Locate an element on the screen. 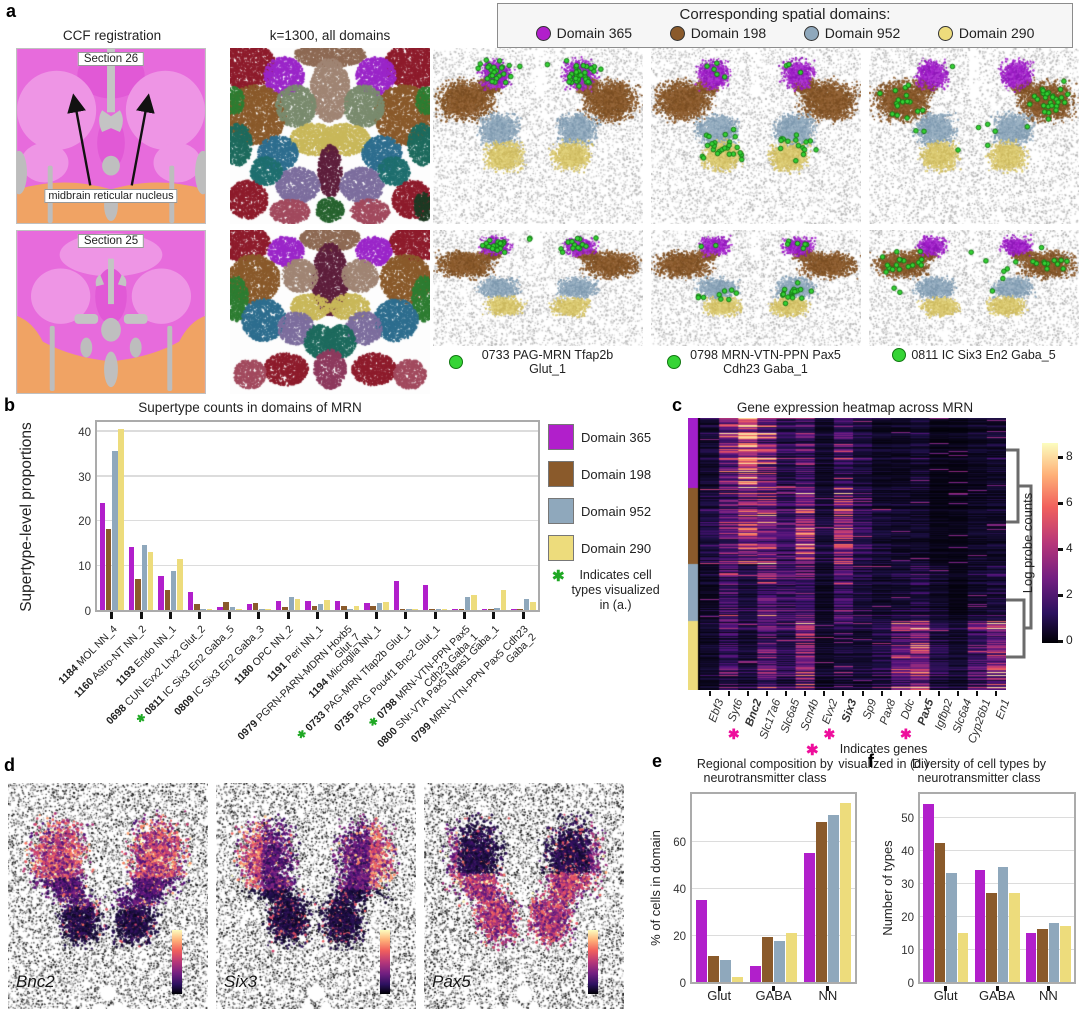  panel-c-note: ✱ Indicates genes visualized in (d.) is located at coordinates (906, 757).